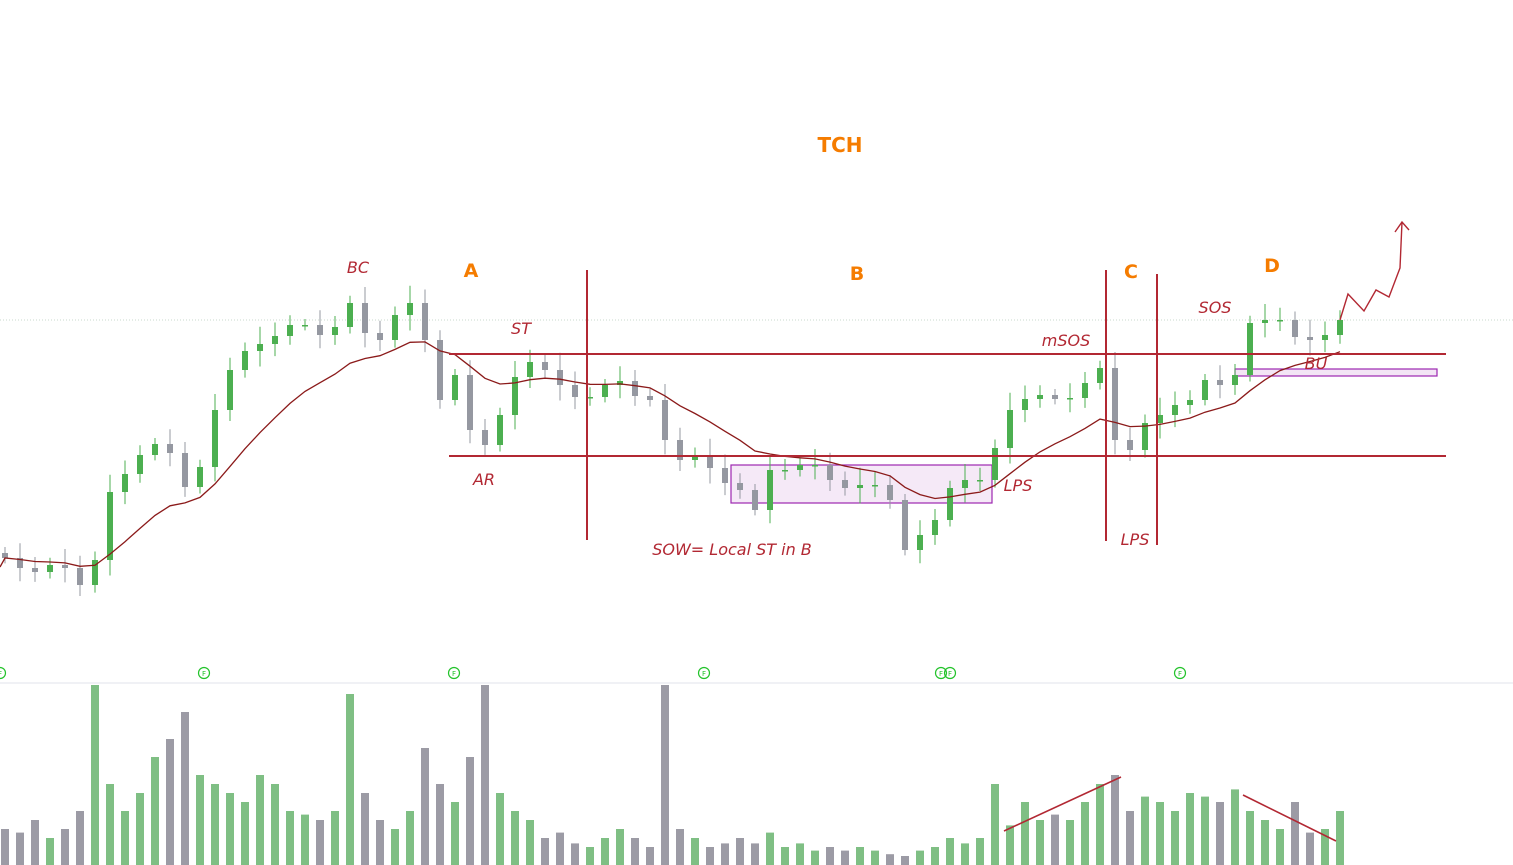  What do you see at coordinates (1131, 272) in the screenshot?
I see `phase-c-label: C` at bounding box center [1131, 272].